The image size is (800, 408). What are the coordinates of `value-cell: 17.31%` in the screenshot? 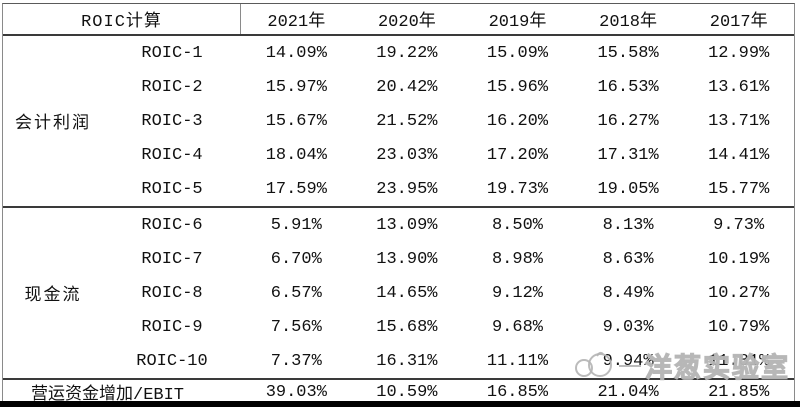 It's located at (628, 155).